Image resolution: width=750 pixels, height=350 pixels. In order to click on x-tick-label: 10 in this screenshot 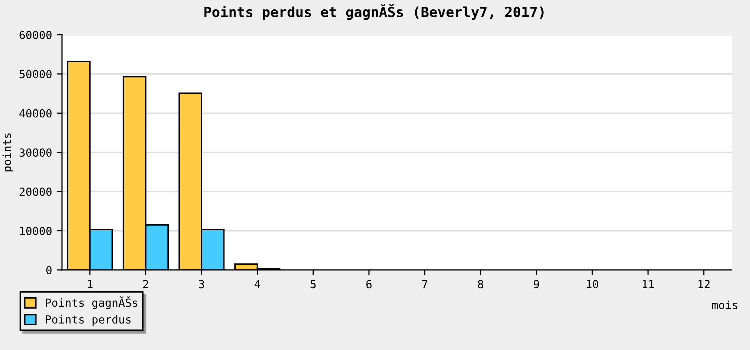, I will do `click(592, 284)`.